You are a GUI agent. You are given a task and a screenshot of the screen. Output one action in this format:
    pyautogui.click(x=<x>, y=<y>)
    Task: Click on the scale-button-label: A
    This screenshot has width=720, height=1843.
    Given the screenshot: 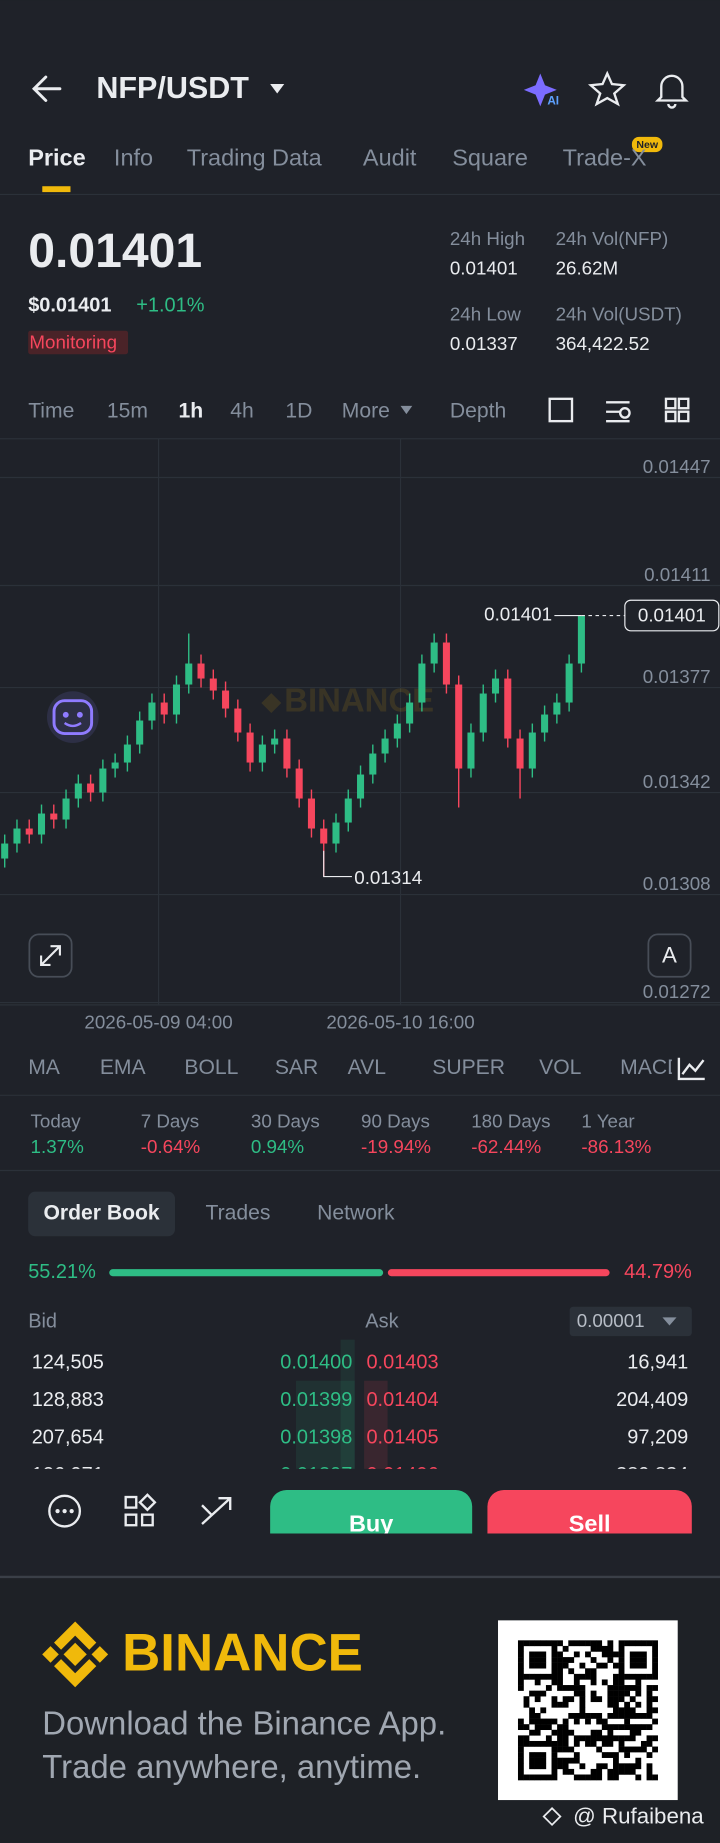 What is the action you would take?
    pyautogui.click(x=669, y=955)
    